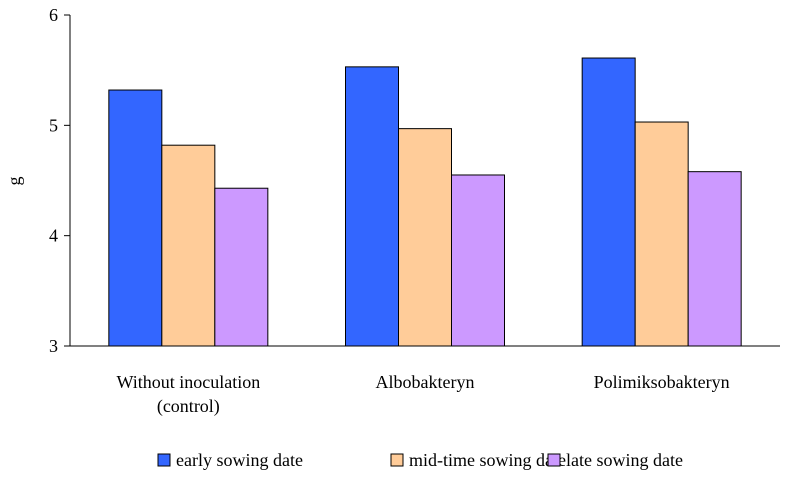  What do you see at coordinates (487, 460) in the screenshot?
I see `legend-label: mid-time sowing date` at bounding box center [487, 460].